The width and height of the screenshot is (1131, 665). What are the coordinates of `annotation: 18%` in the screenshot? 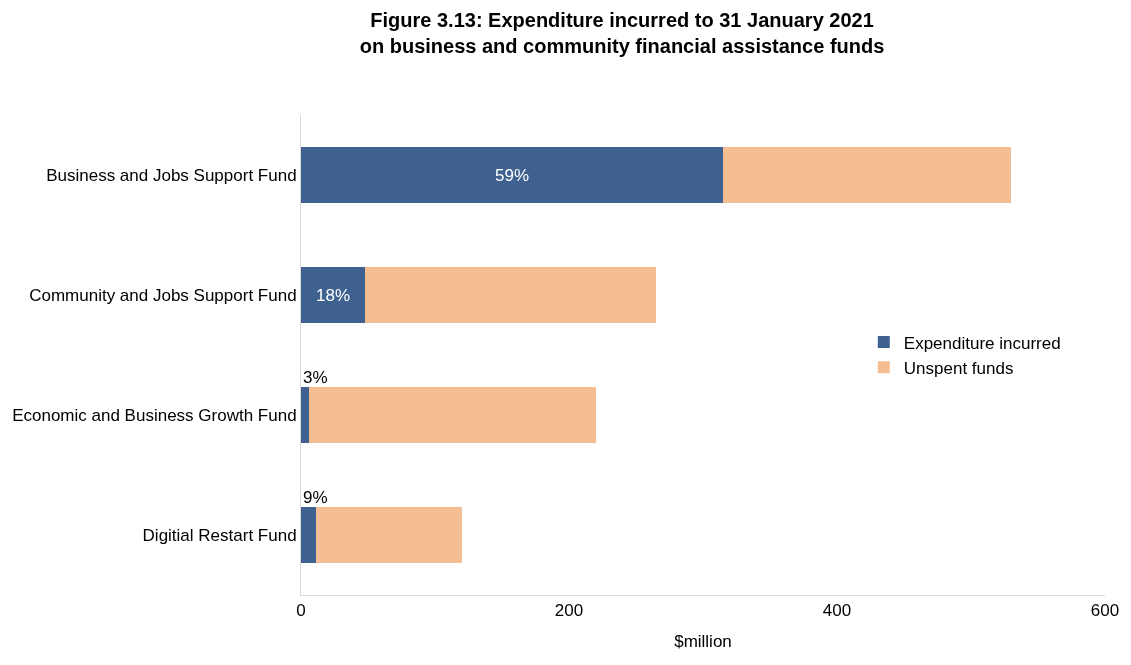 It's located at (333, 295).